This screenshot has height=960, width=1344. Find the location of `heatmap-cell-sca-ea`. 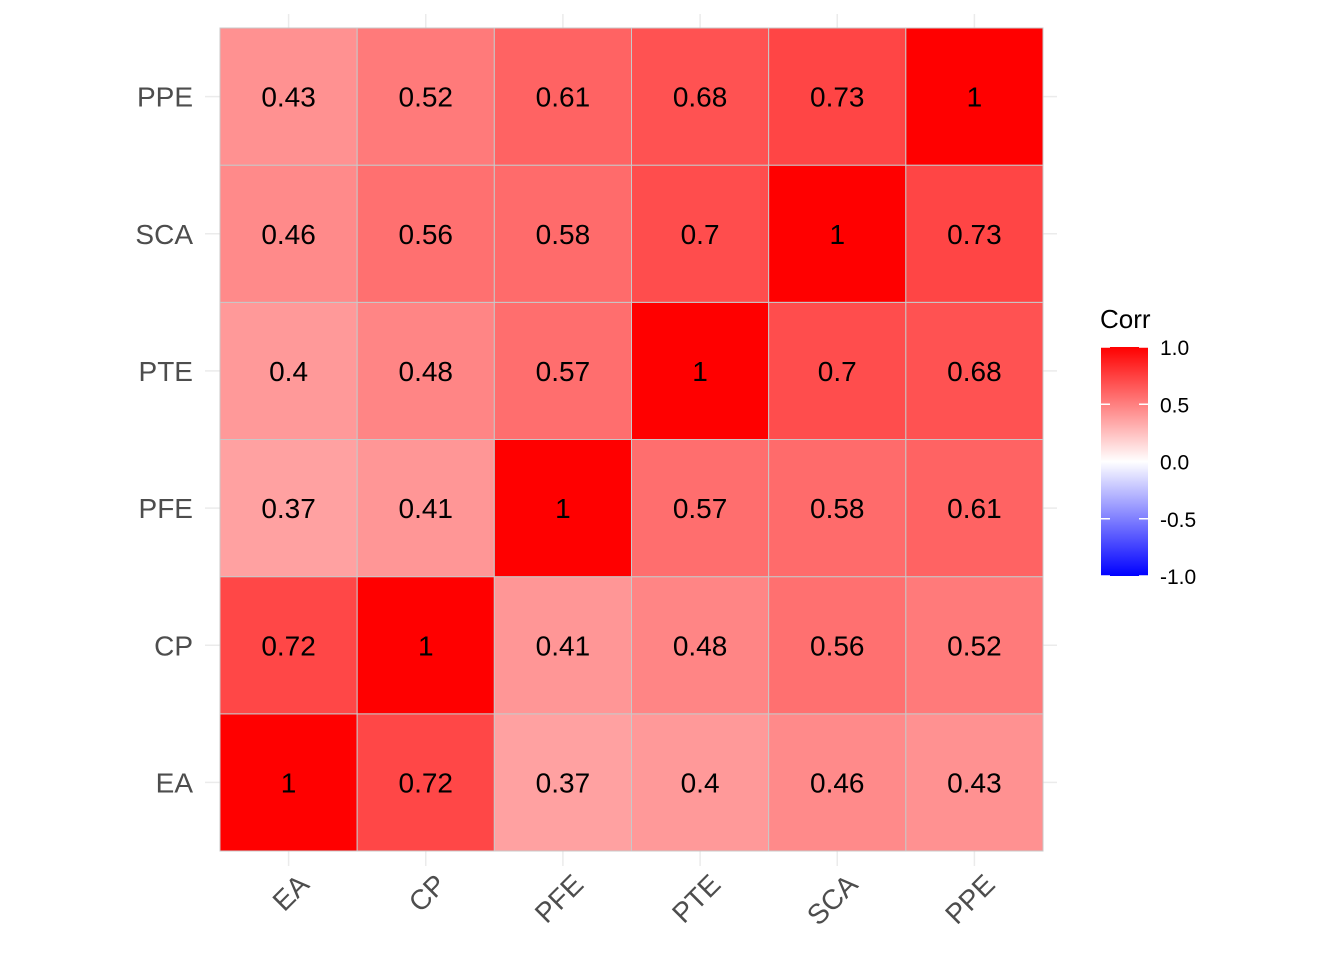

heatmap-cell-sca-ea is located at coordinates (837, 782).